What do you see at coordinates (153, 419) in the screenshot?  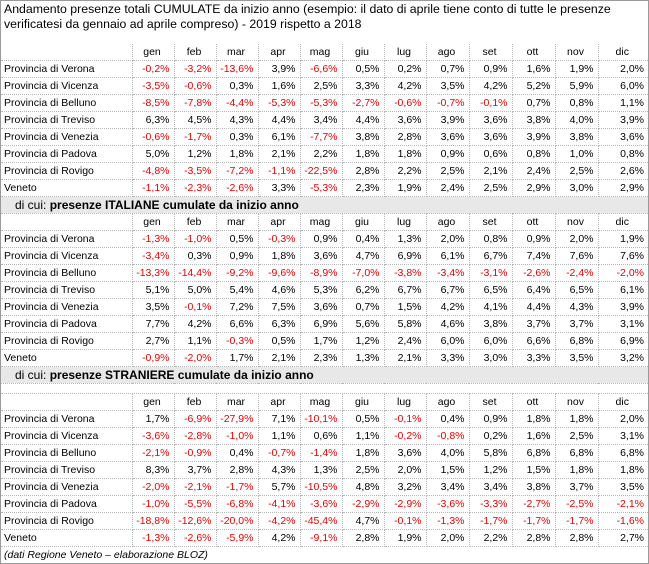 I see `value-cell: 1,7%` at bounding box center [153, 419].